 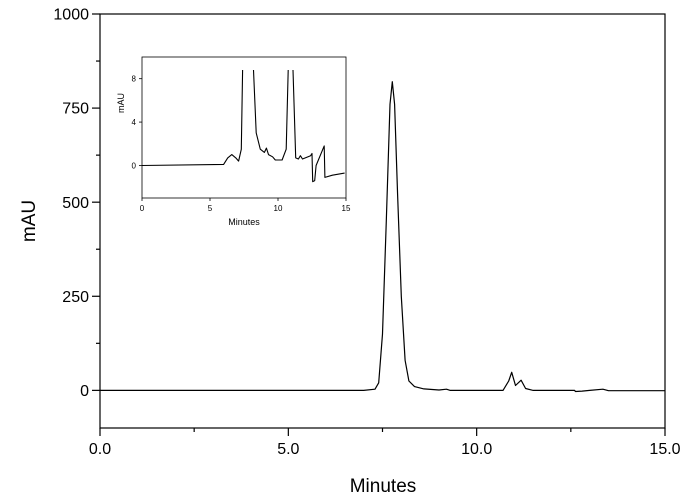 I want to click on main-y-axis-label: mAU, so click(x=29, y=221).